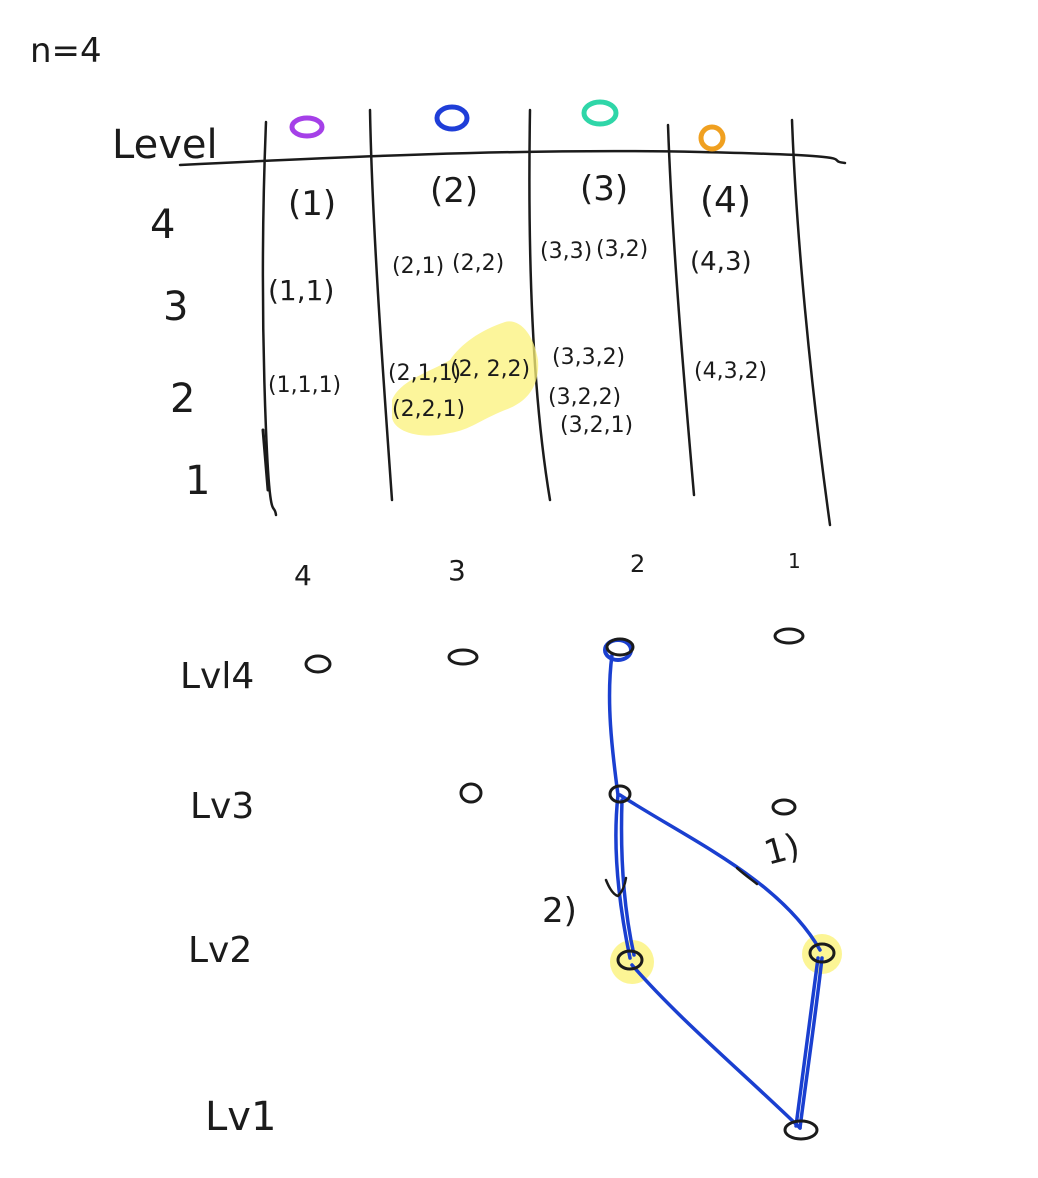 Image resolution: width=1038 pixels, height=1178 pixels. Describe the element at coordinates (566, 251) in the screenshot. I see `cell-col3-level3-item-1: (3,3)` at that location.